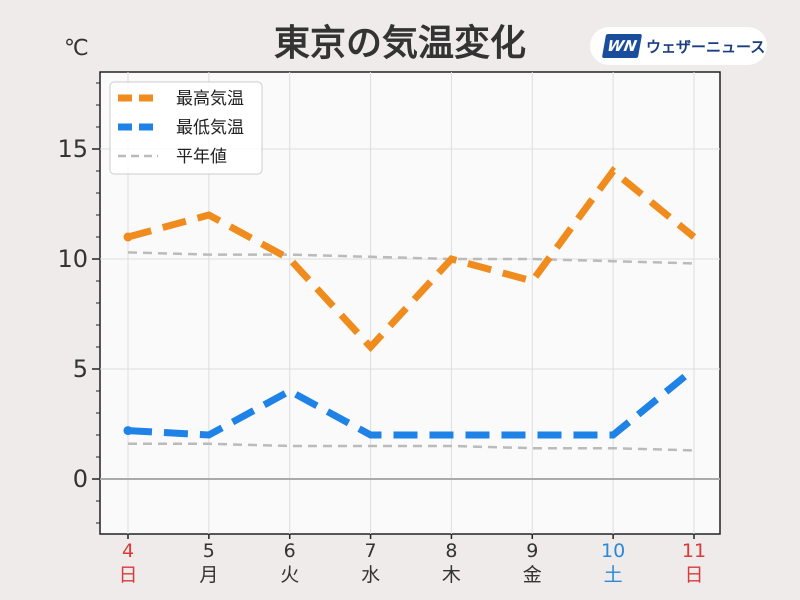 The image size is (800, 600). I want to click on weathernews-logo: WN ウェザーニュース, so click(678, 46).